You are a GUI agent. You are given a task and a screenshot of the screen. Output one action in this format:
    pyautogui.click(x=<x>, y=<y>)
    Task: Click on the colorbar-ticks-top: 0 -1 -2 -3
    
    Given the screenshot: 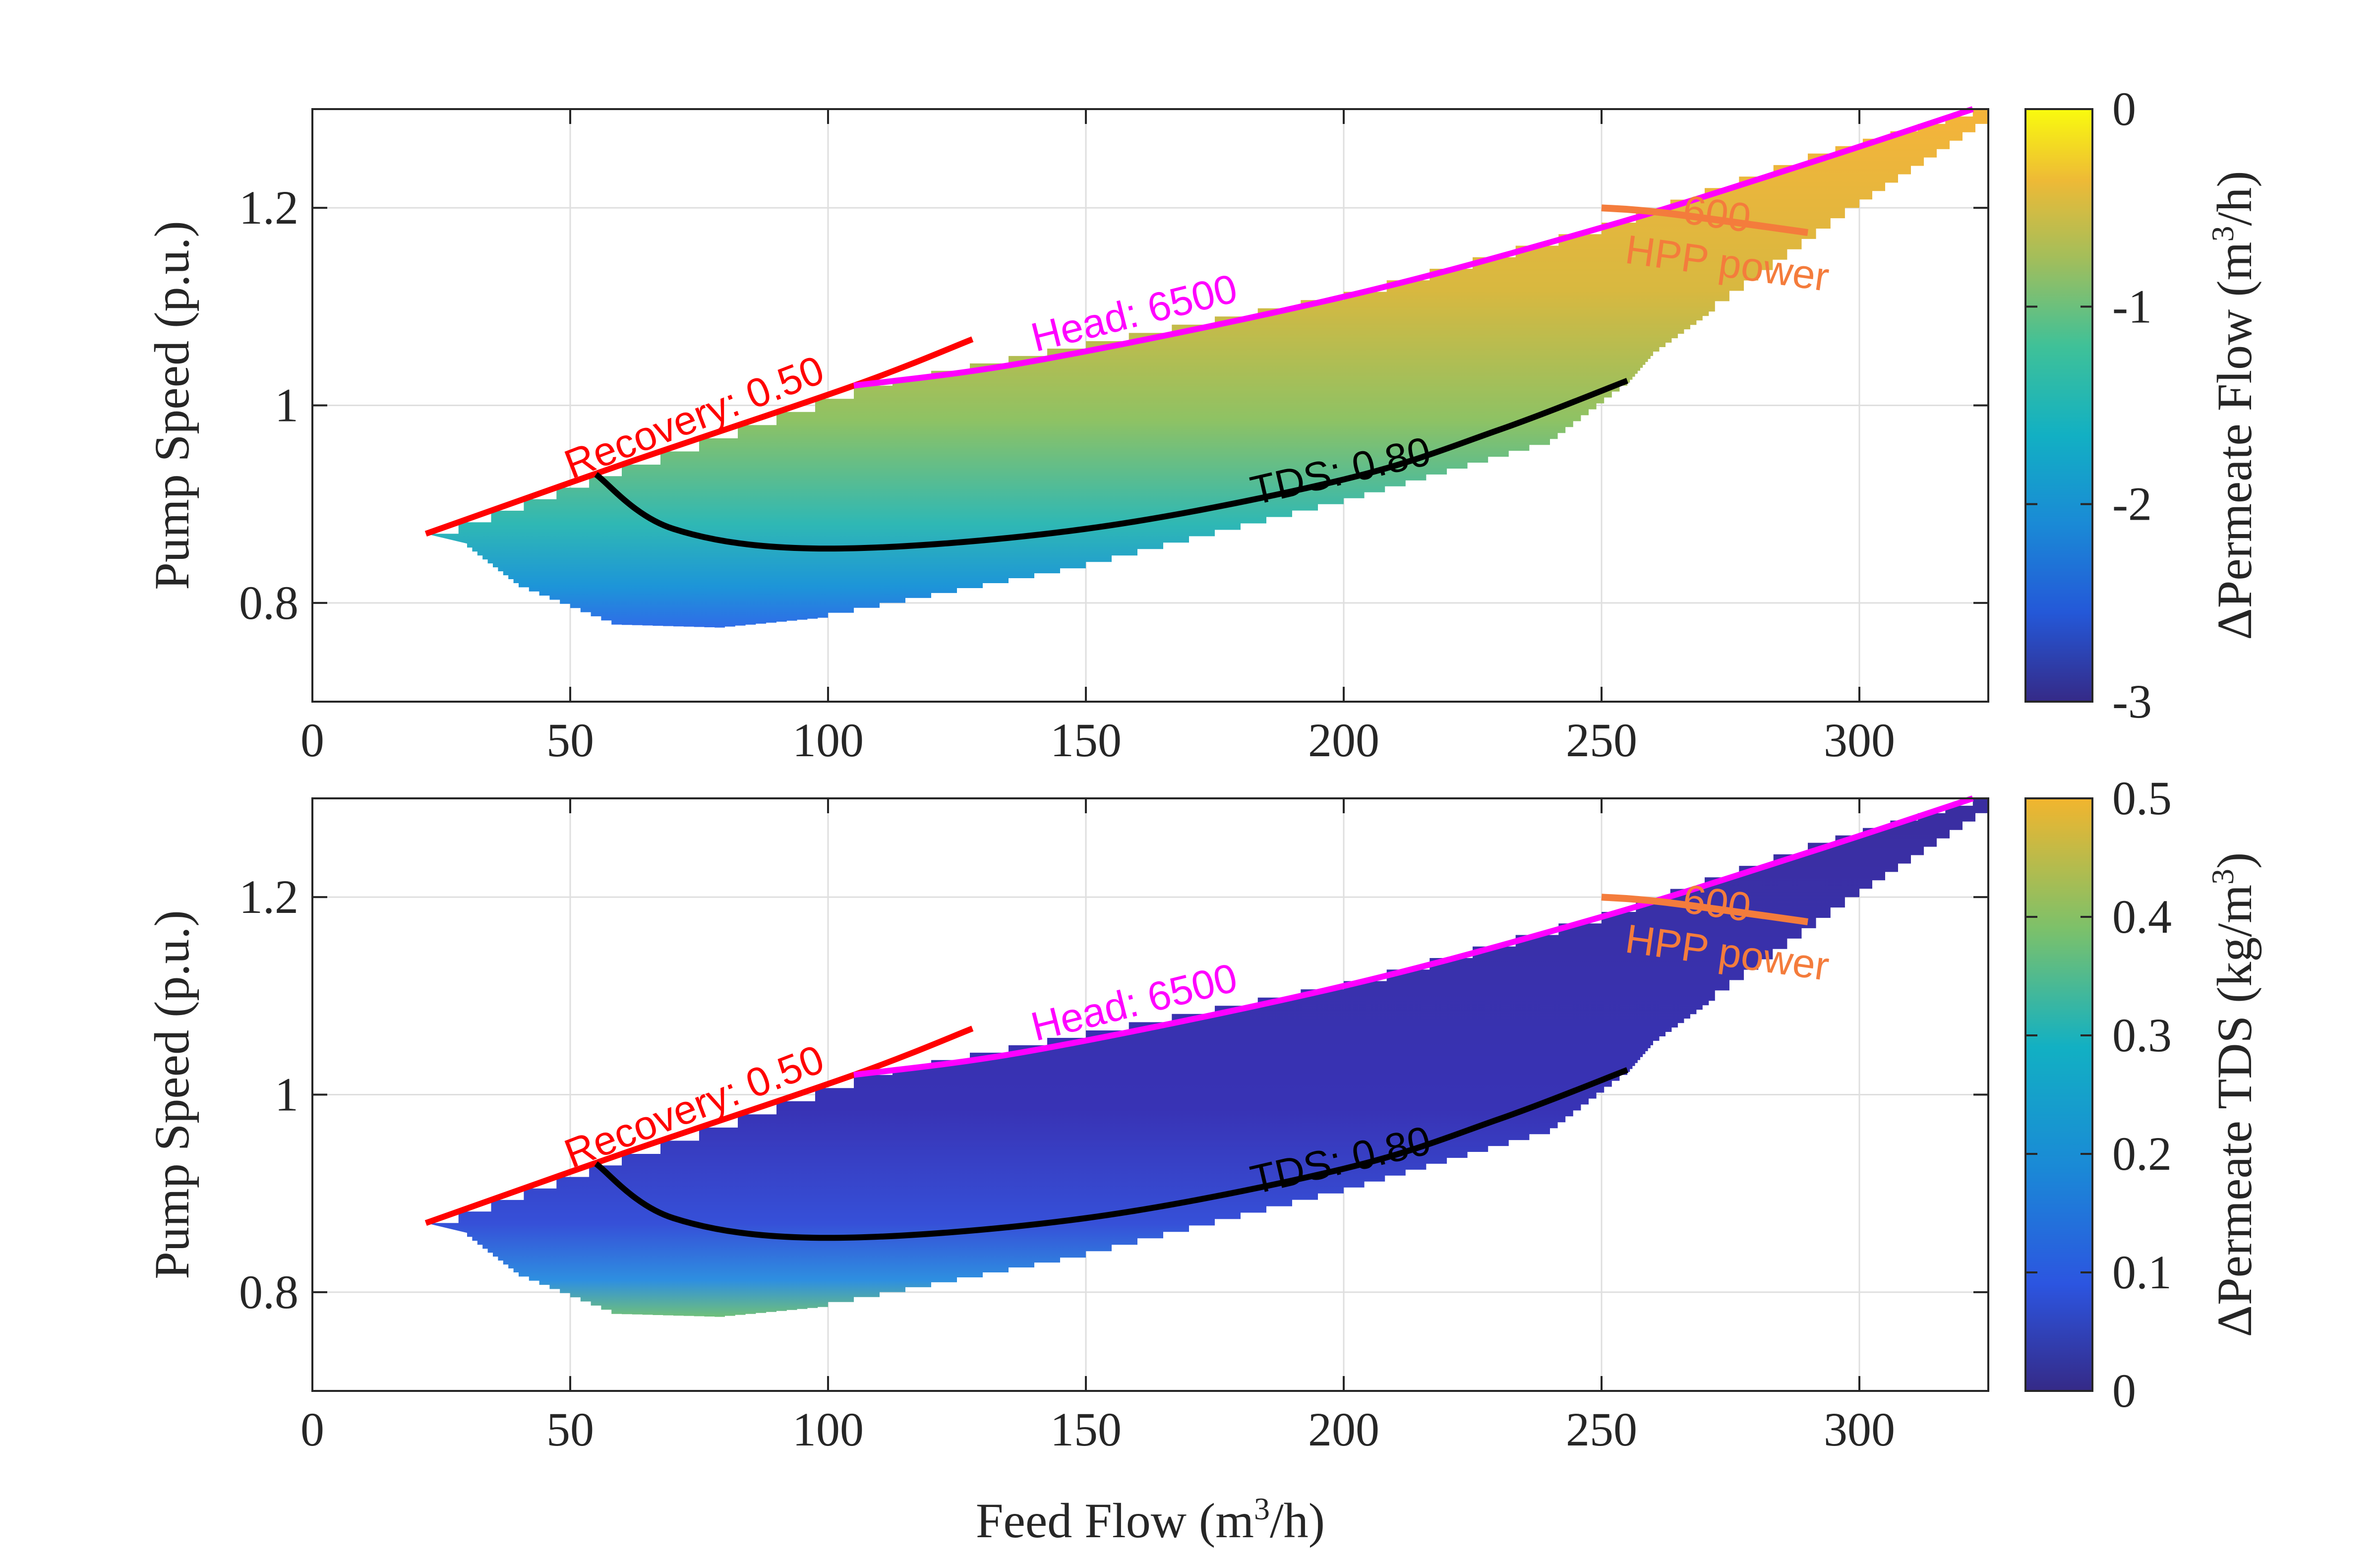 What is the action you would take?
    pyautogui.click(x=2088, y=405)
    